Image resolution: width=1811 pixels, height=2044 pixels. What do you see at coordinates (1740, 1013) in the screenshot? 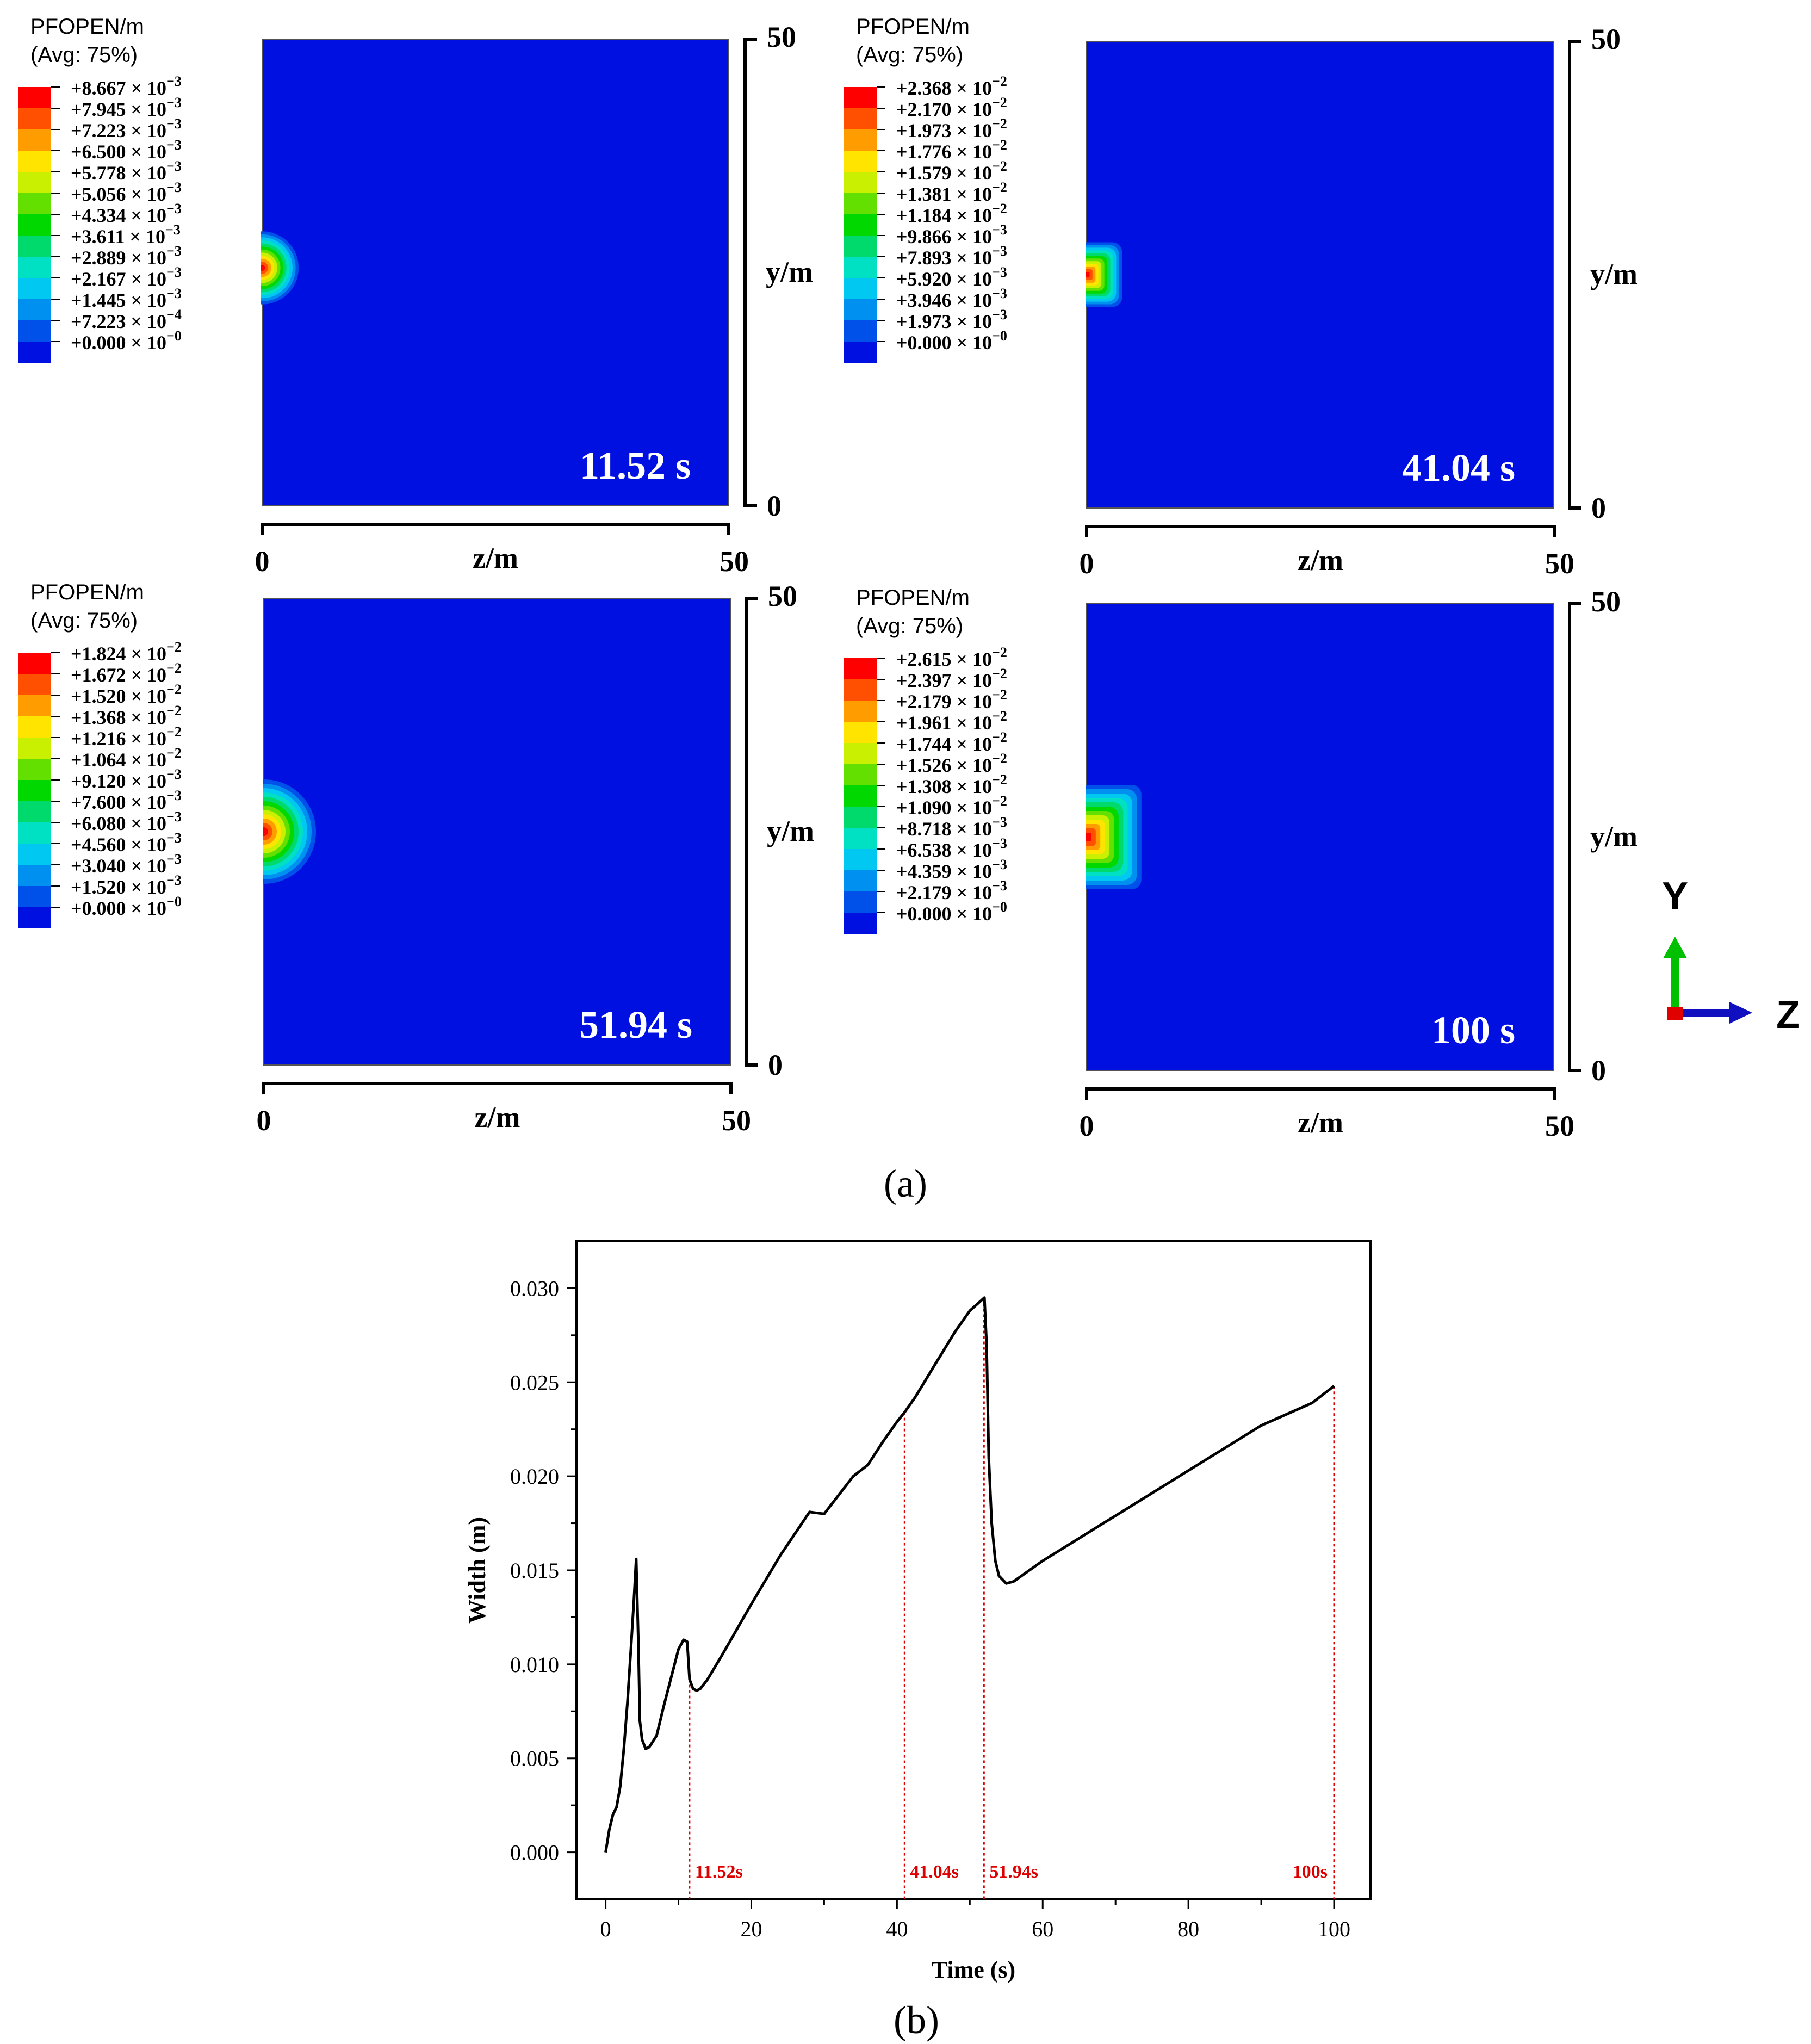
I see `triad-z-arrowhead` at bounding box center [1740, 1013].